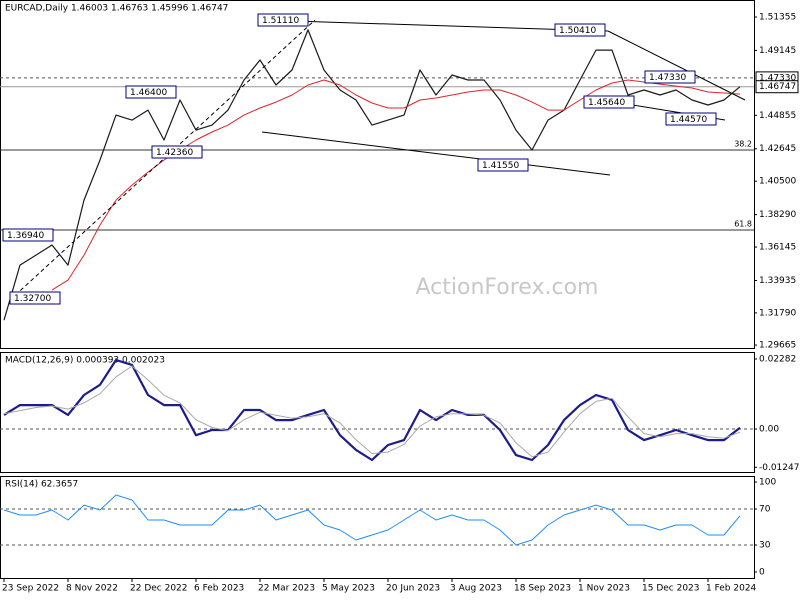 This screenshot has height=600, width=800. What do you see at coordinates (777, 51) in the screenshot?
I see `y-tick-label: 1.49145` at bounding box center [777, 51].